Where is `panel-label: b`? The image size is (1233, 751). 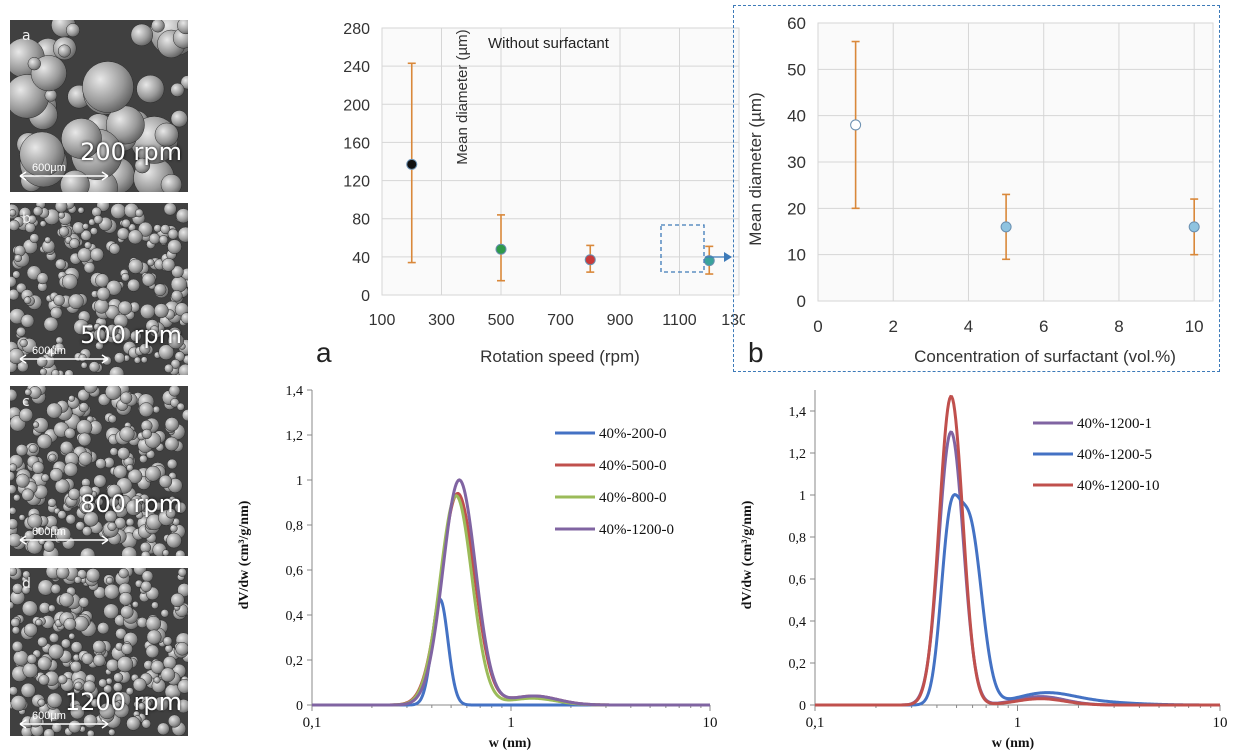
panel-label: b is located at coordinates (756, 352).